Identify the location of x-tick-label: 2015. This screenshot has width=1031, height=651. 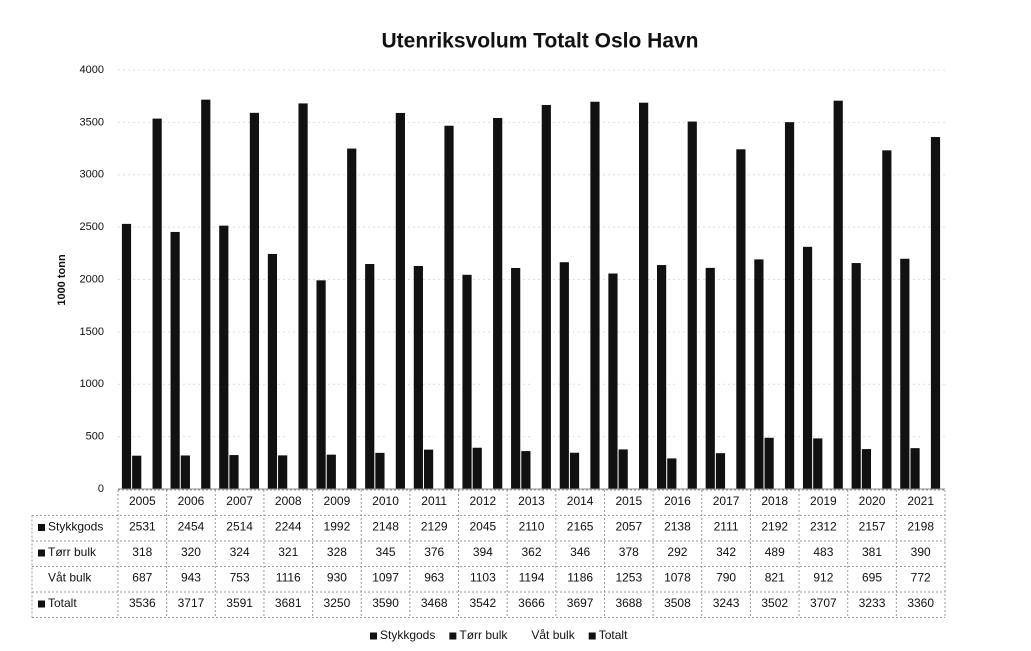
(628, 501).